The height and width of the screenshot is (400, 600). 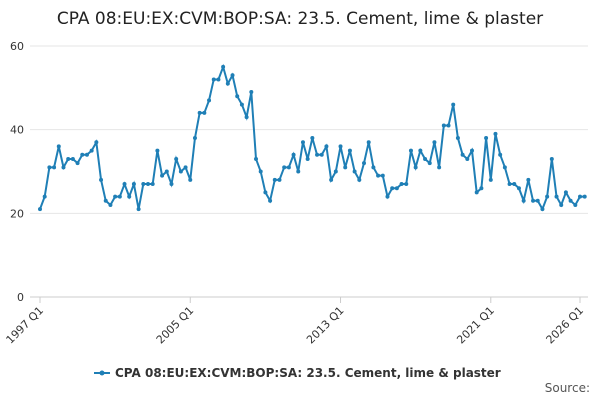 What do you see at coordinates (17, 46) in the screenshot?
I see `y-tick-label: 60` at bounding box center [17, 46].